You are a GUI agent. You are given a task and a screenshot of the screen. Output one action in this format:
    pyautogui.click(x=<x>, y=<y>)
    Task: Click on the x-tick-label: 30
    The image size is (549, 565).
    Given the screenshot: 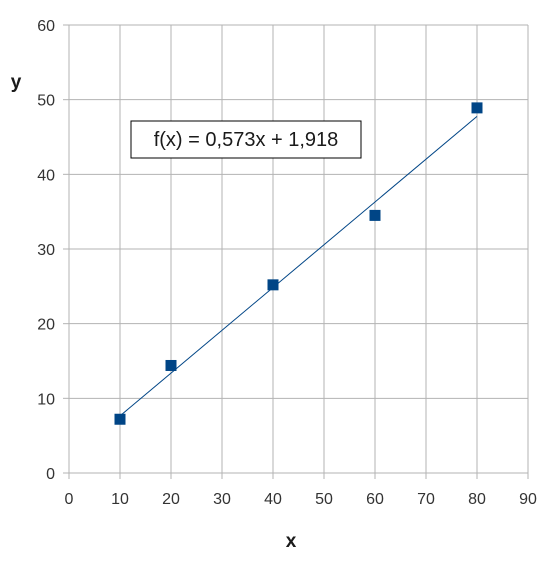 What is the action you would take?
    pyautogui.click(x=222, y=499)
    